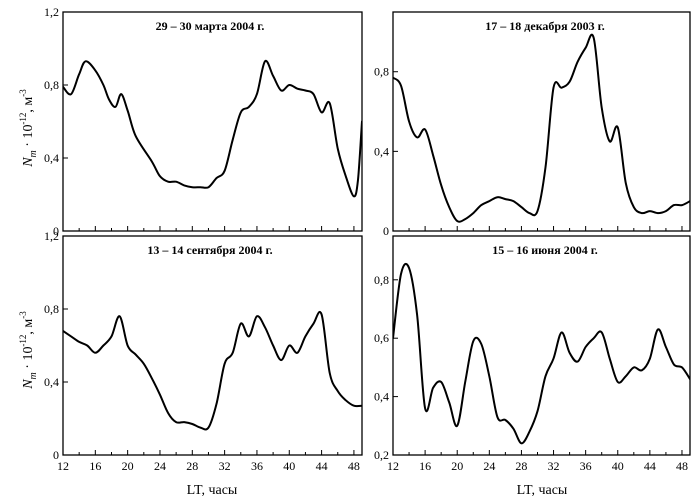  I want to click on panel-title: 17 – 18 декабря 2003 г., so click(544, 26).